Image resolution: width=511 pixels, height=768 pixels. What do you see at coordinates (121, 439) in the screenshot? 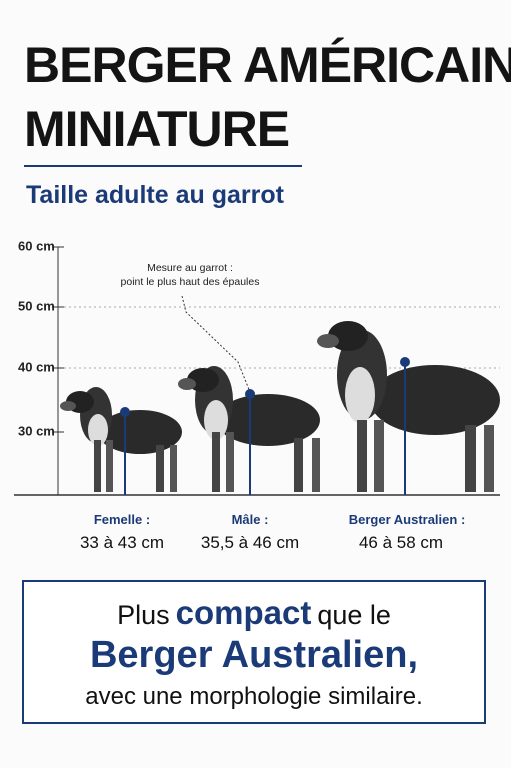
I see `dog-small` at bounding box center [121, 439].